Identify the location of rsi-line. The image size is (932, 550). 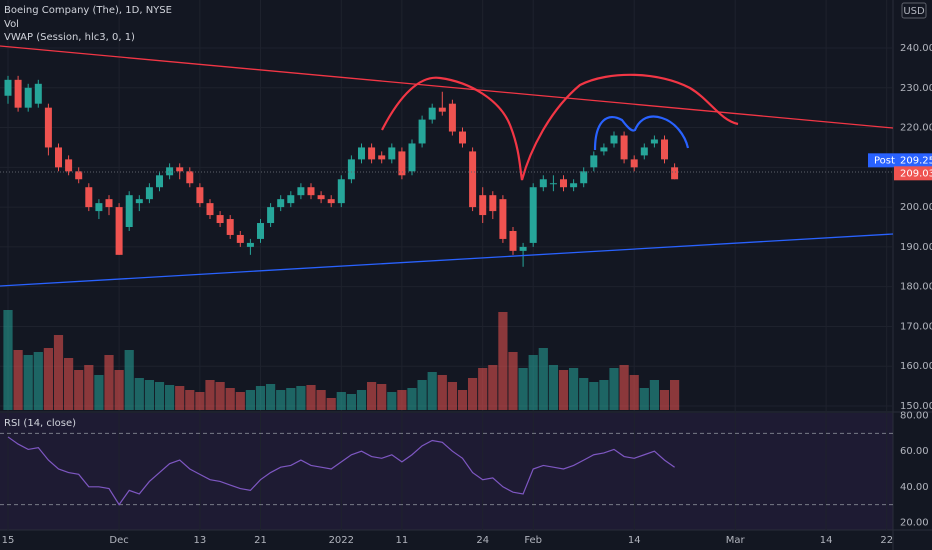
(341, 471).